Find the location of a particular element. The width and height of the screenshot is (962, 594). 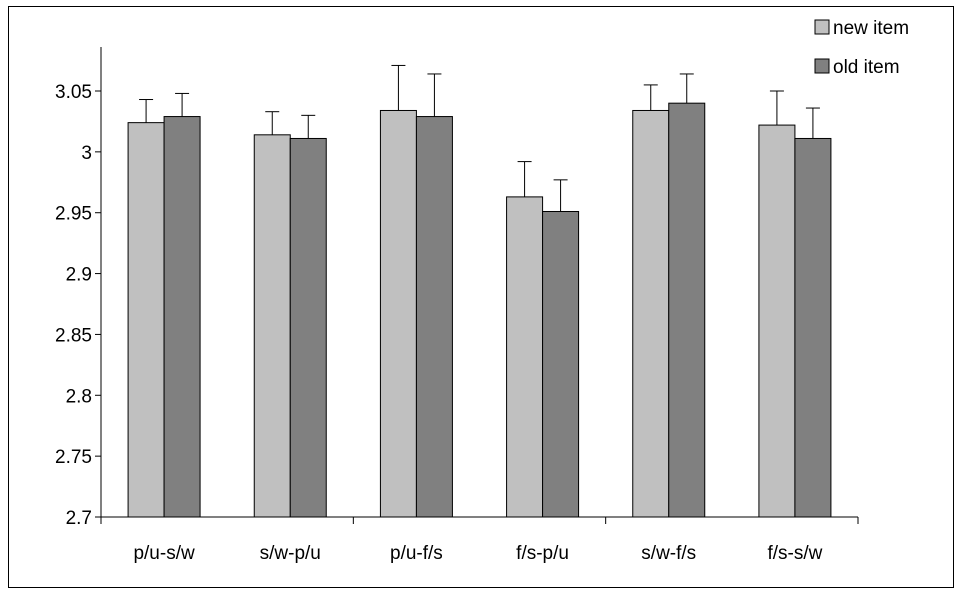

y-tick-label: 2.75 is located at coordinates (73, 457).